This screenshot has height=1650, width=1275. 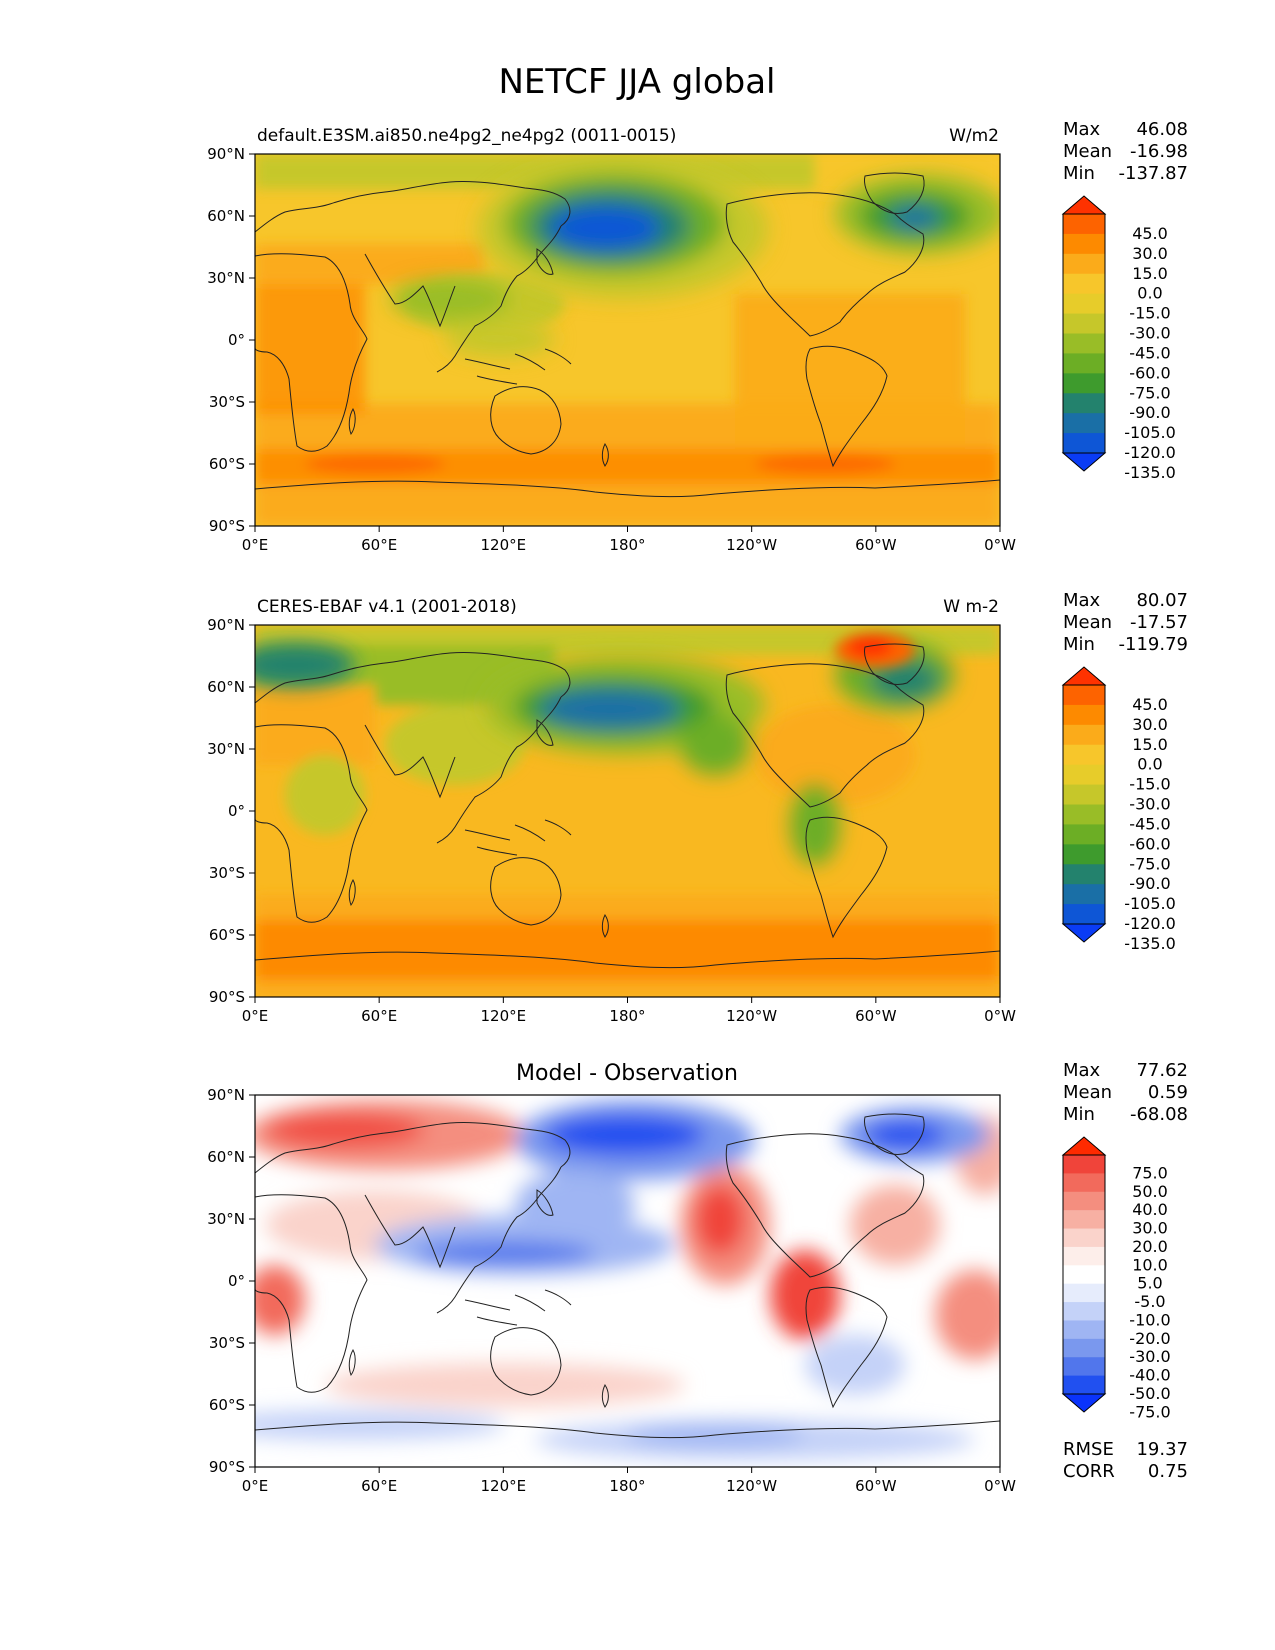 I want to click on colorbar-tick-label: 40.0, so click(x=1150, y=1209).